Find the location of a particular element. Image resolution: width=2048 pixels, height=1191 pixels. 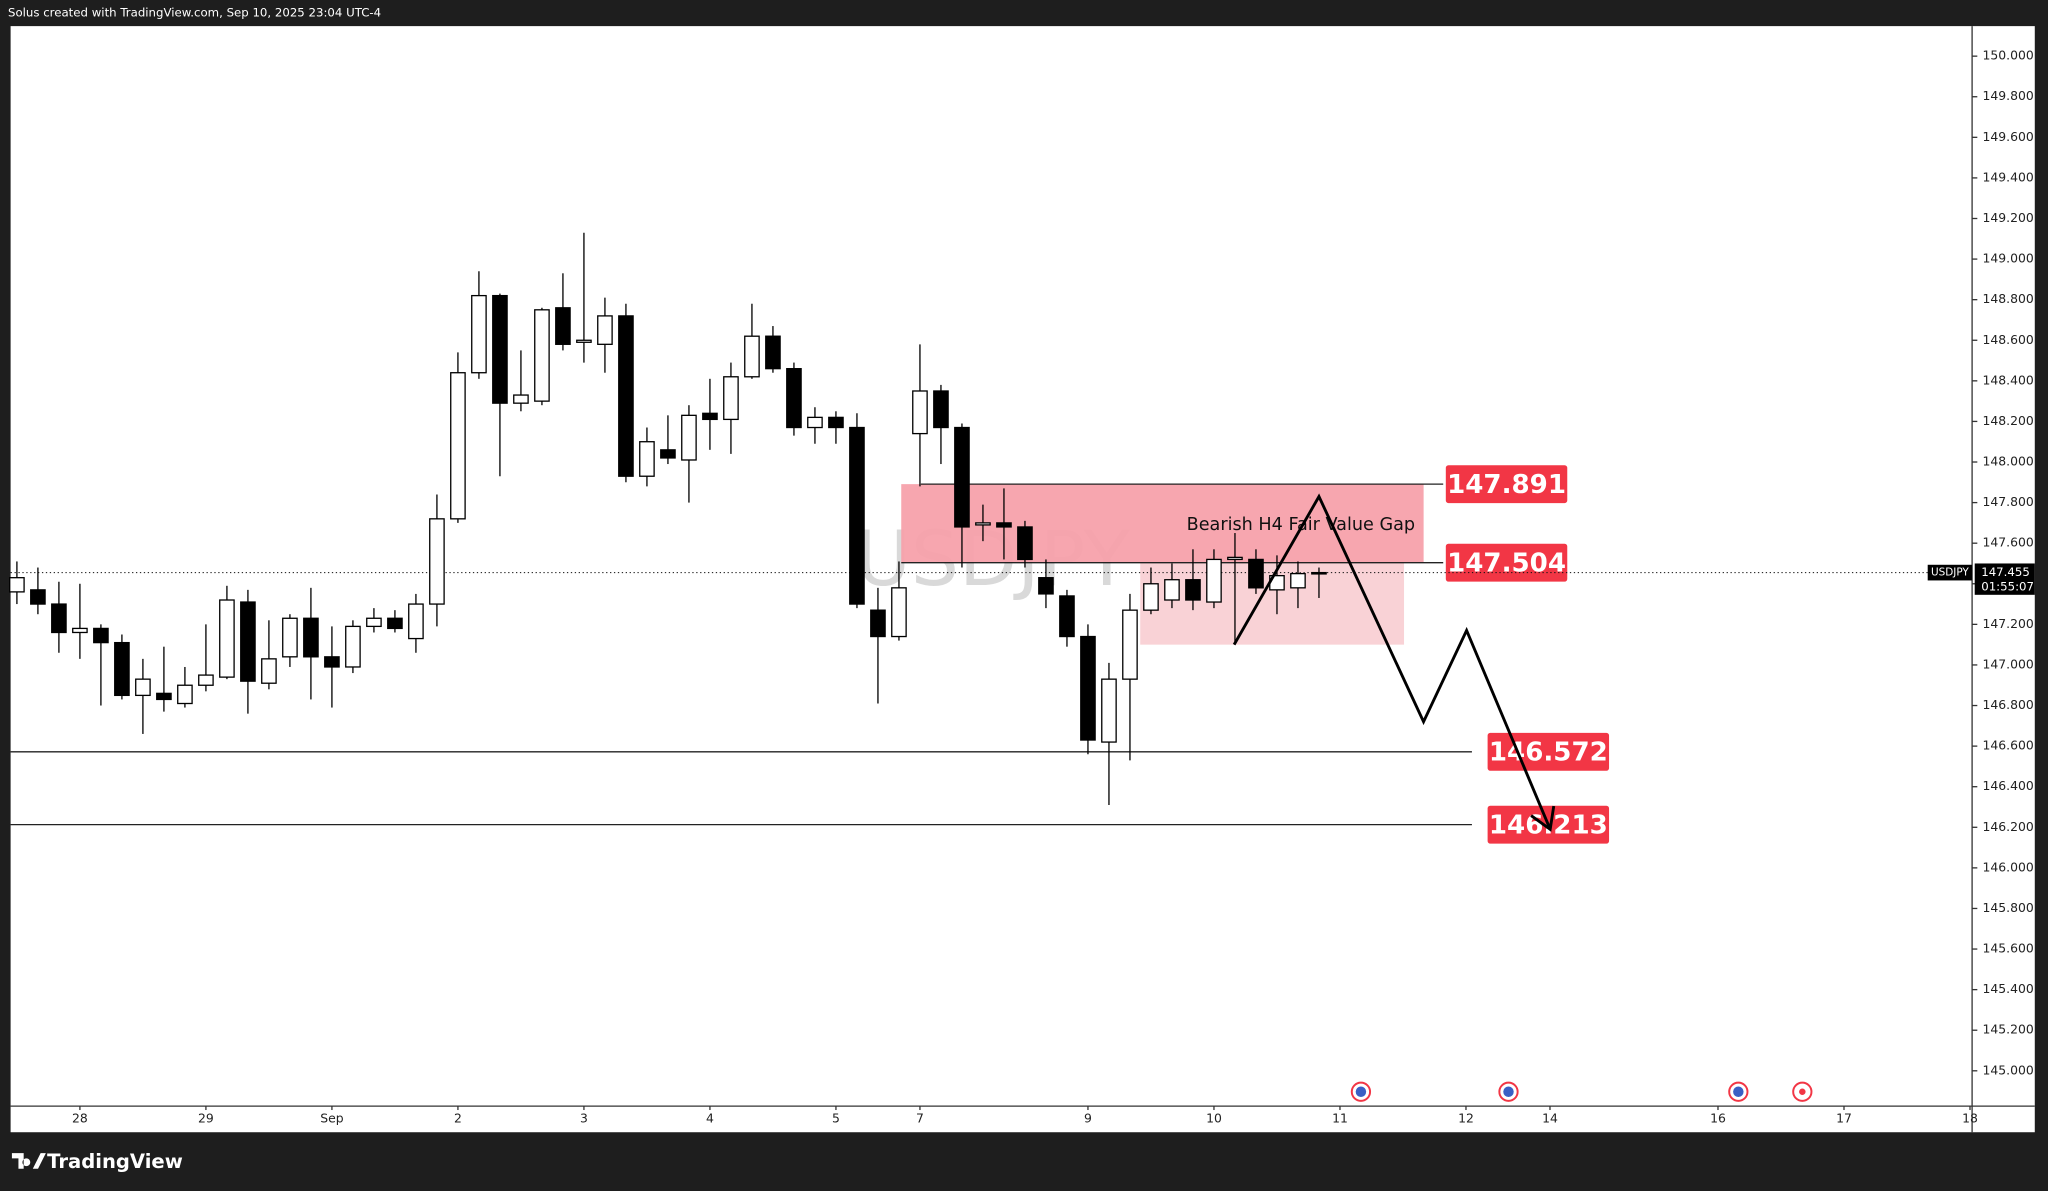

y-tick-label: 149.000 is located at coordinates (2008, 258).